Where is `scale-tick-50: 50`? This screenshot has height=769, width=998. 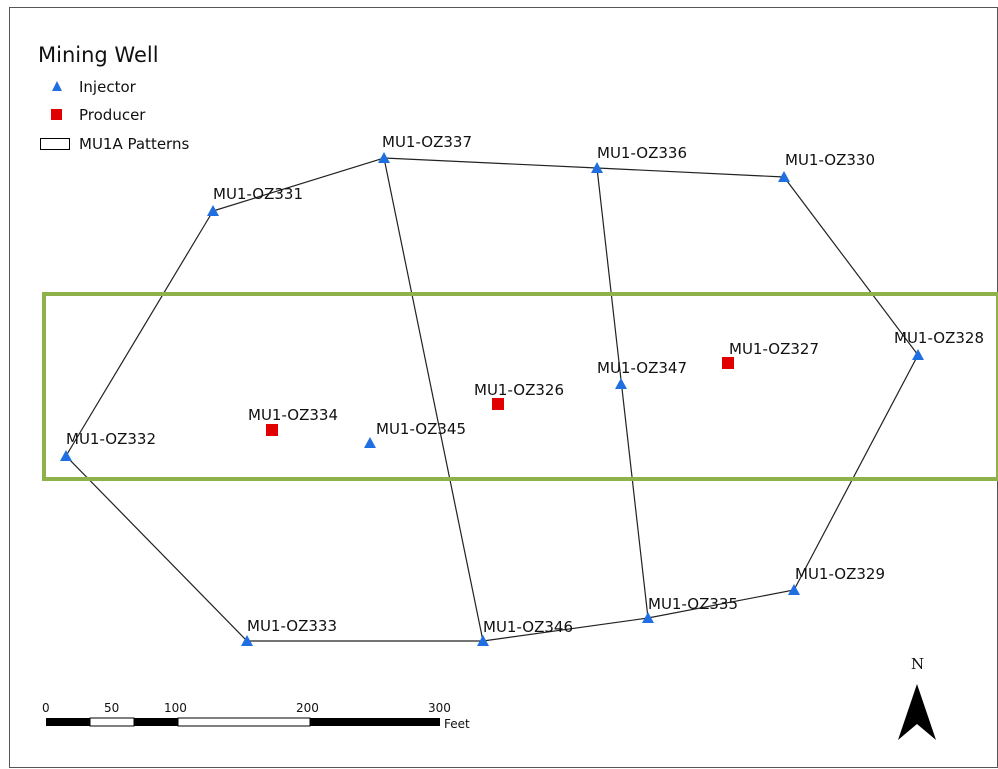
scale-tick-50: 50 is located at coordinates (111, 708).